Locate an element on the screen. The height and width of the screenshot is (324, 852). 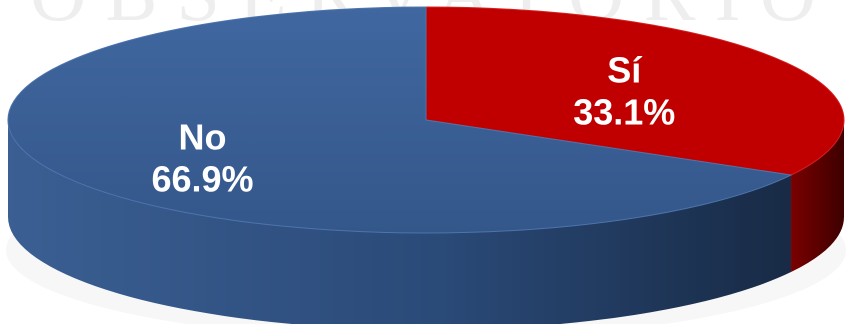
pie-side-si is located at coordinates (817, 196).